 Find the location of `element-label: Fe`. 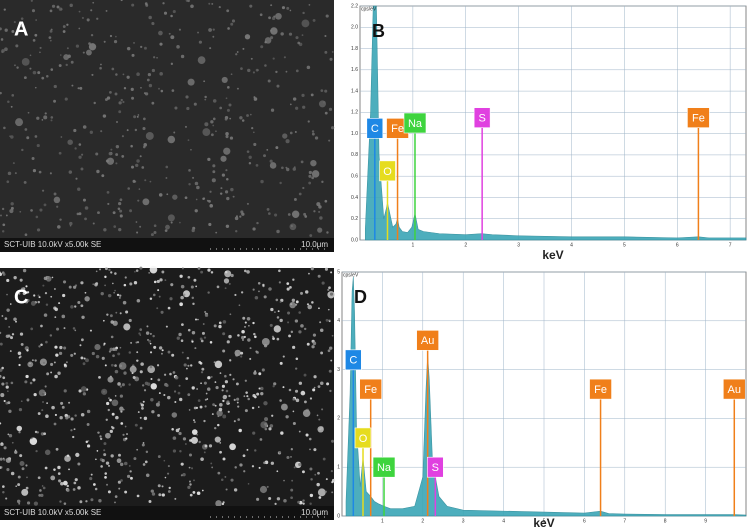

element-label: Fe is located at coordinates (600, 390).